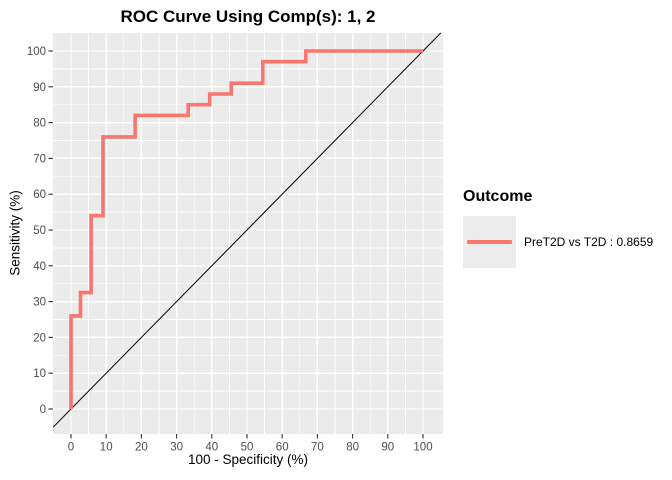  Describe the element at coordinates (39, 267) in the screenshot. I see `y-tick-label: 40` at that location.